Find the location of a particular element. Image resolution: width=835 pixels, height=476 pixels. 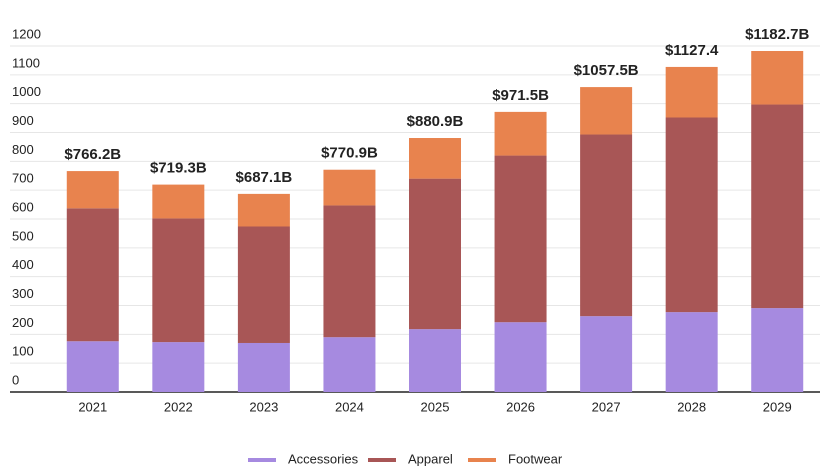

x-tick-label: 2023 is located at coordinates (263, 406).